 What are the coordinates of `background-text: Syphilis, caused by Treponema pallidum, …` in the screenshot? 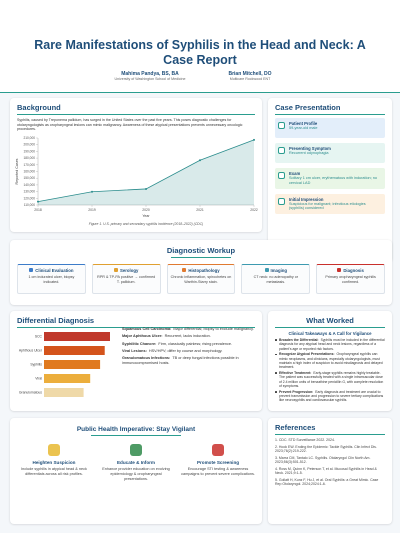 It's located at (130, 125).